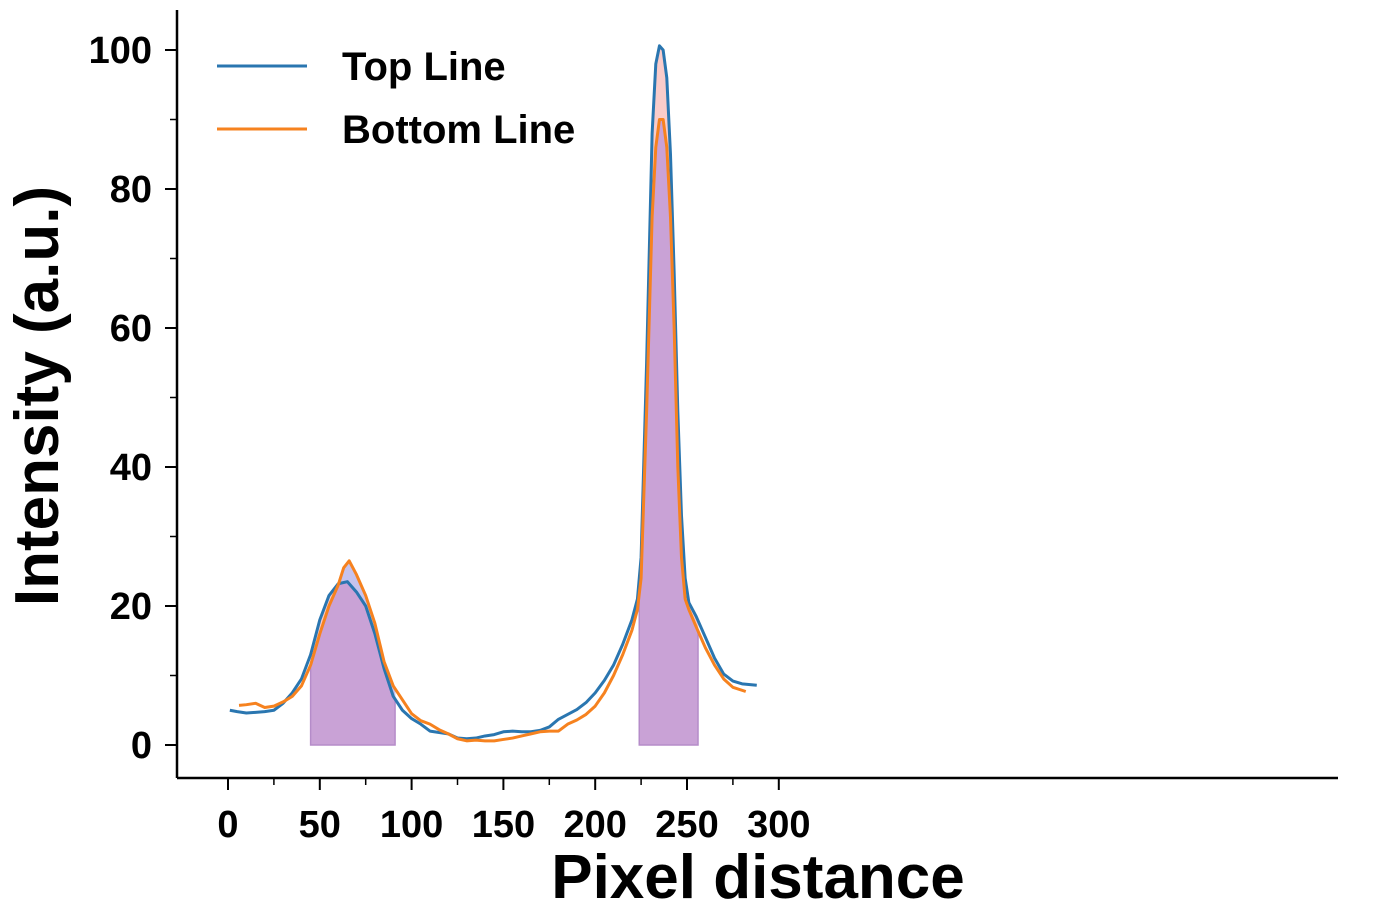  Describe the element at coordinates (120, 51) in the screenshot. I see `y-tick-label: 100` at that location.